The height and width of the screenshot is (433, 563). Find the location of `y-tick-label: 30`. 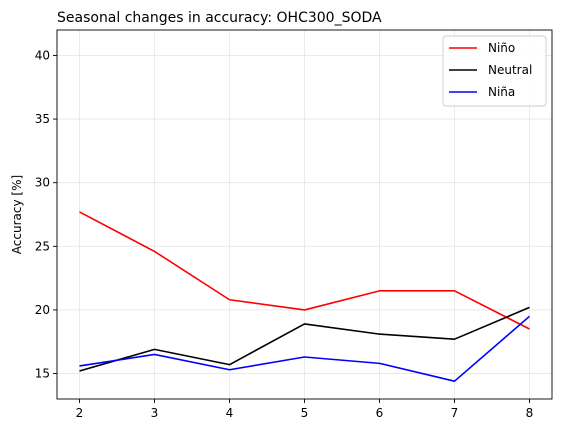

y-tick-label: 30 is located at coordinates (42, 183).